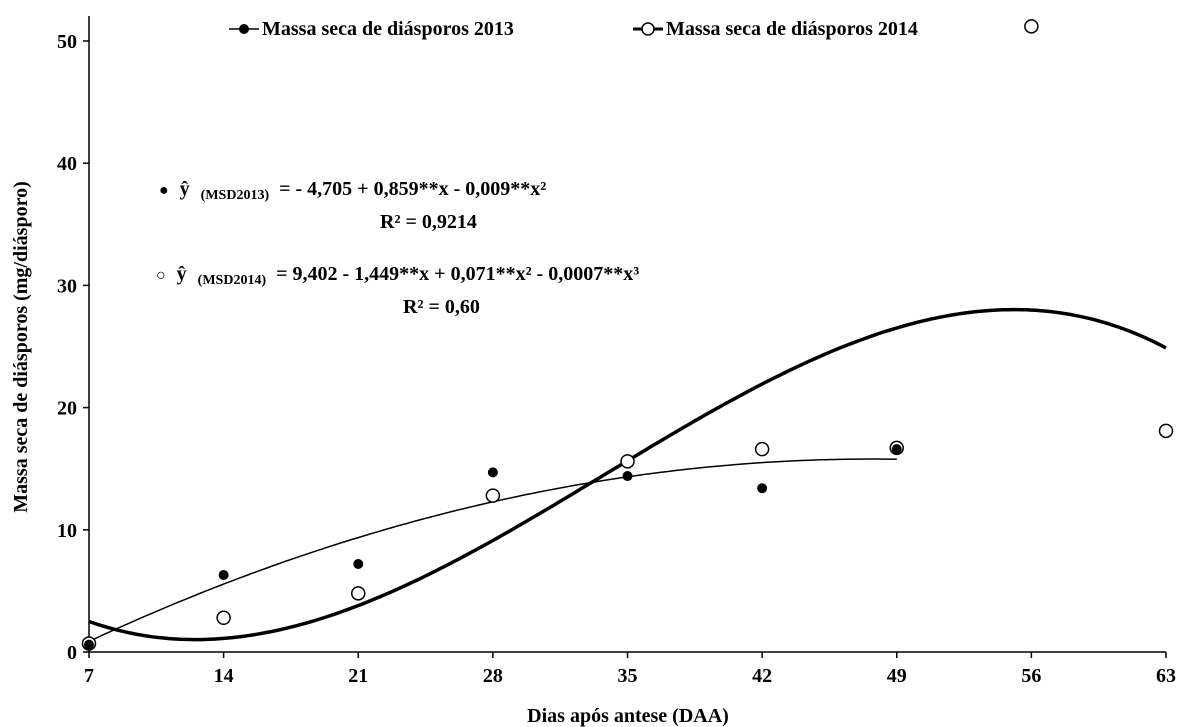 The width and height of the screenshot is (1179, 727). Describe the element at coordinates (792, 29) in the screenshot. I see `legend-label-2014: Massa seca de diásporos 2014` at that location.